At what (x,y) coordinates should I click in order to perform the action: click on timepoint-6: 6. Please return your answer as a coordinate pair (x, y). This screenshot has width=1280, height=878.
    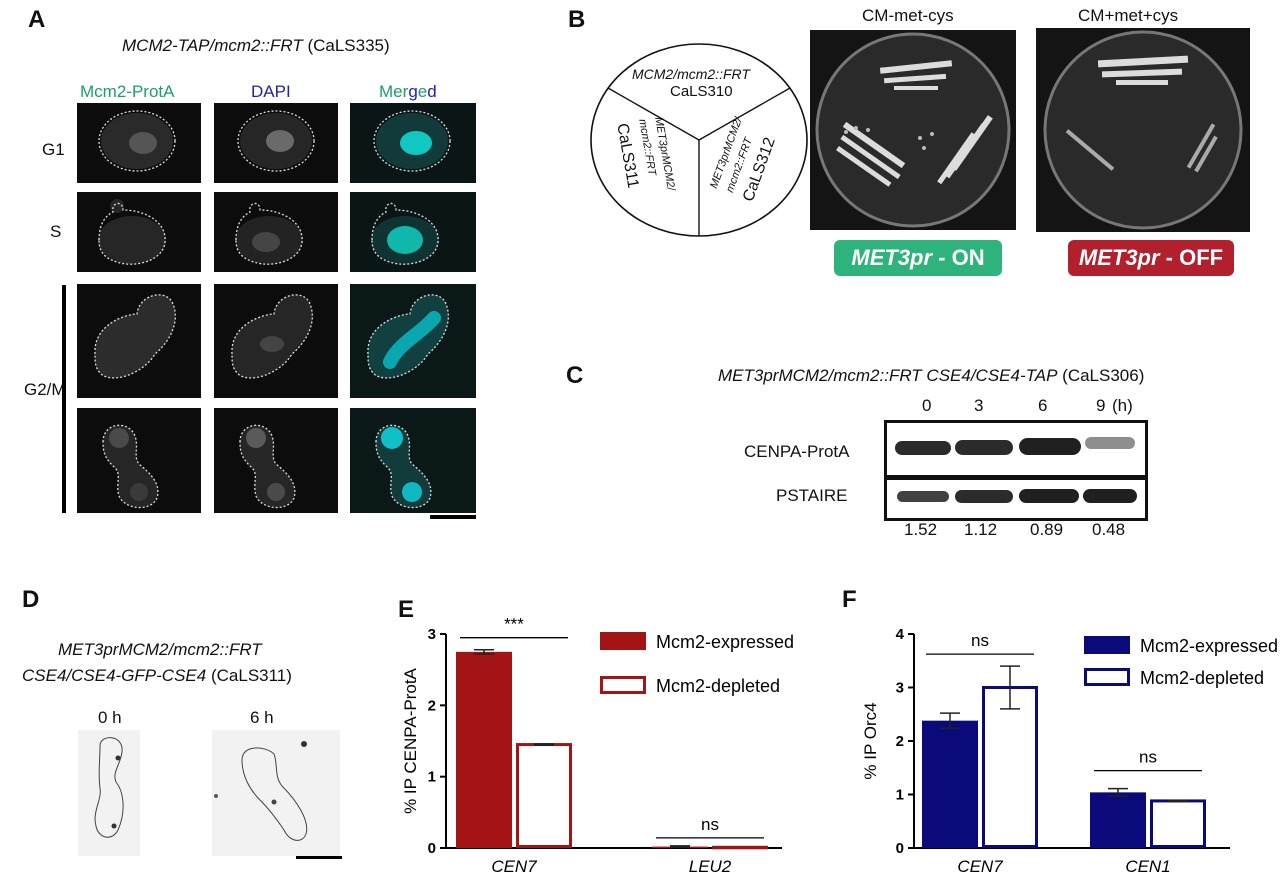
    Looking at the image, I should click on (1043, 405).